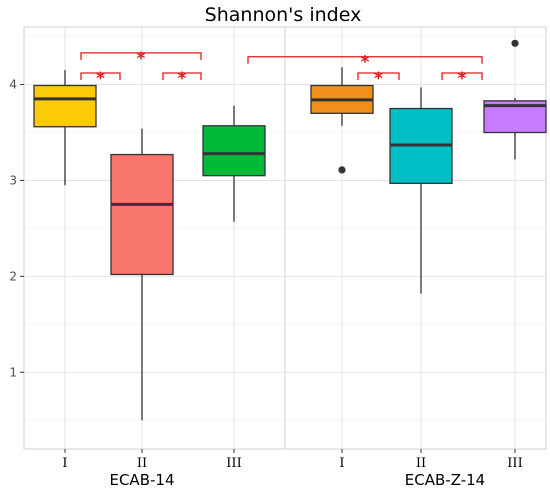  What do you see at coordinates (13, 372) in the screenshot?
I see `y-tick-label: 1` at bounding box center [13, 372].